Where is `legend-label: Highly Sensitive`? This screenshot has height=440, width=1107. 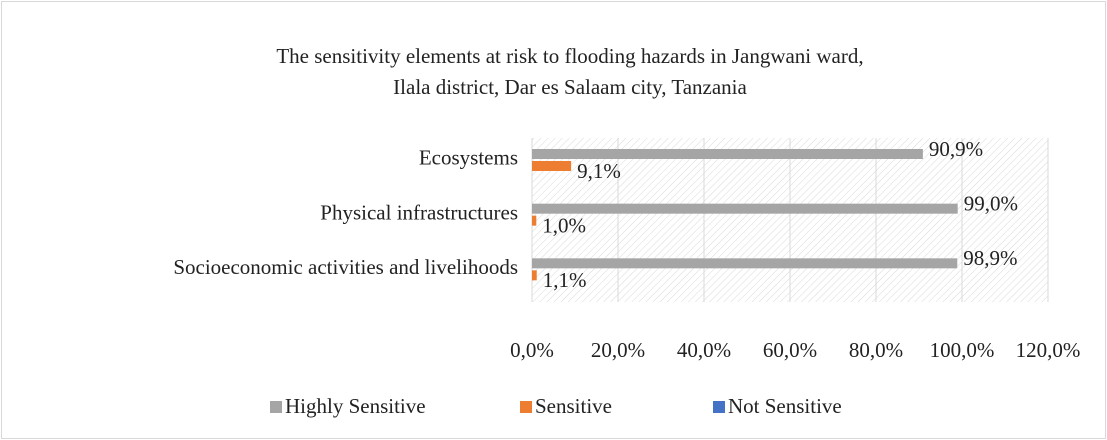 legend-label: Highly Sensitive is located at coordinates (355, 406).